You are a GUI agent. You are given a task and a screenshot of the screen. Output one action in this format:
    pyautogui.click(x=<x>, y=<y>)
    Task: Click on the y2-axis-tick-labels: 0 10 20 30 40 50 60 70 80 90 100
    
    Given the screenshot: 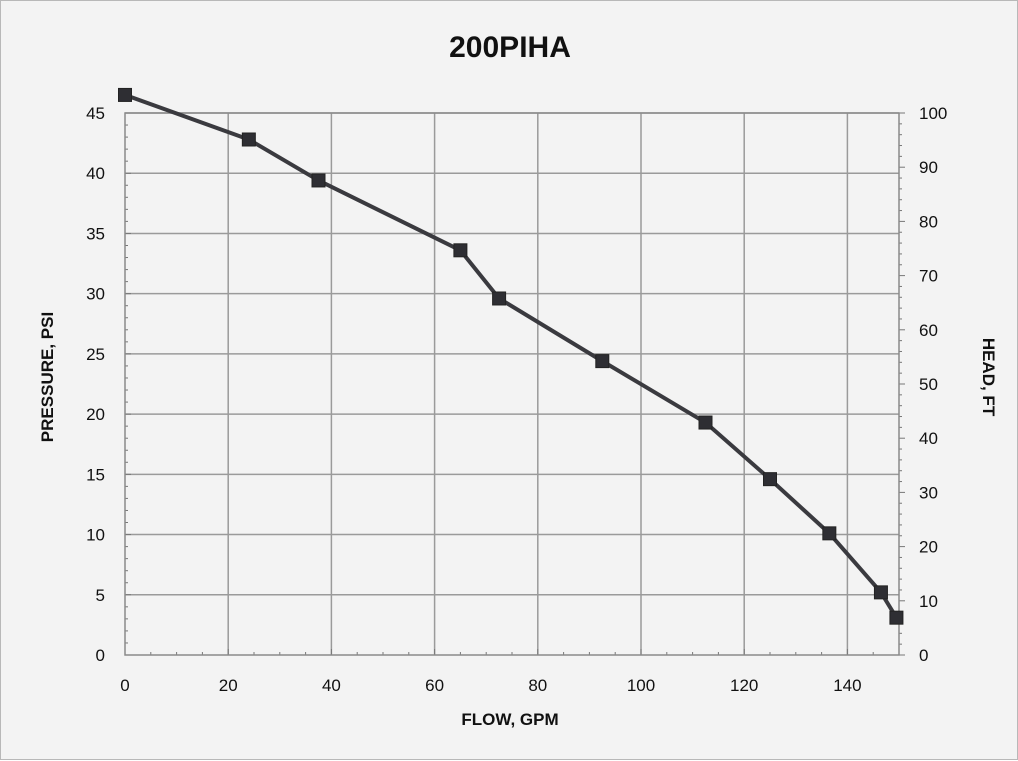 What is the action you would take?
    pyautogui.click(x=933, y=384)
    